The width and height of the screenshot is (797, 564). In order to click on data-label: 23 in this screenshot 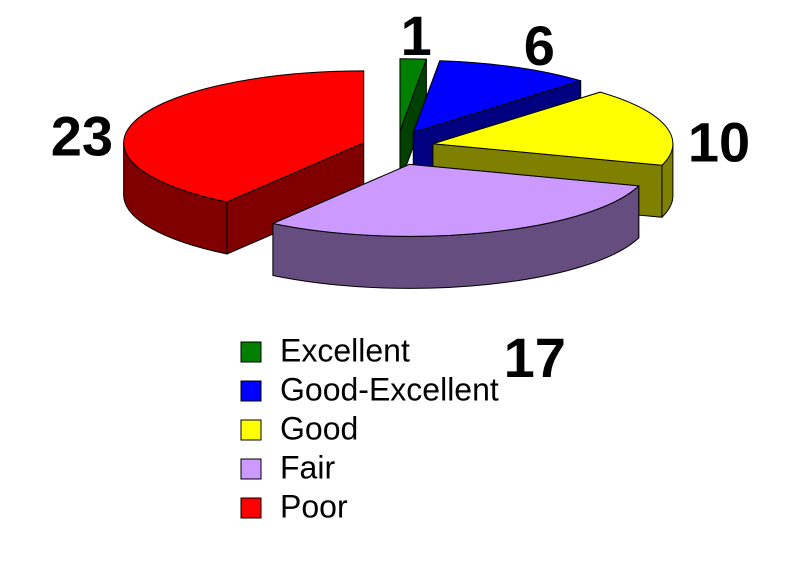, I will do `click(82, 136)`.